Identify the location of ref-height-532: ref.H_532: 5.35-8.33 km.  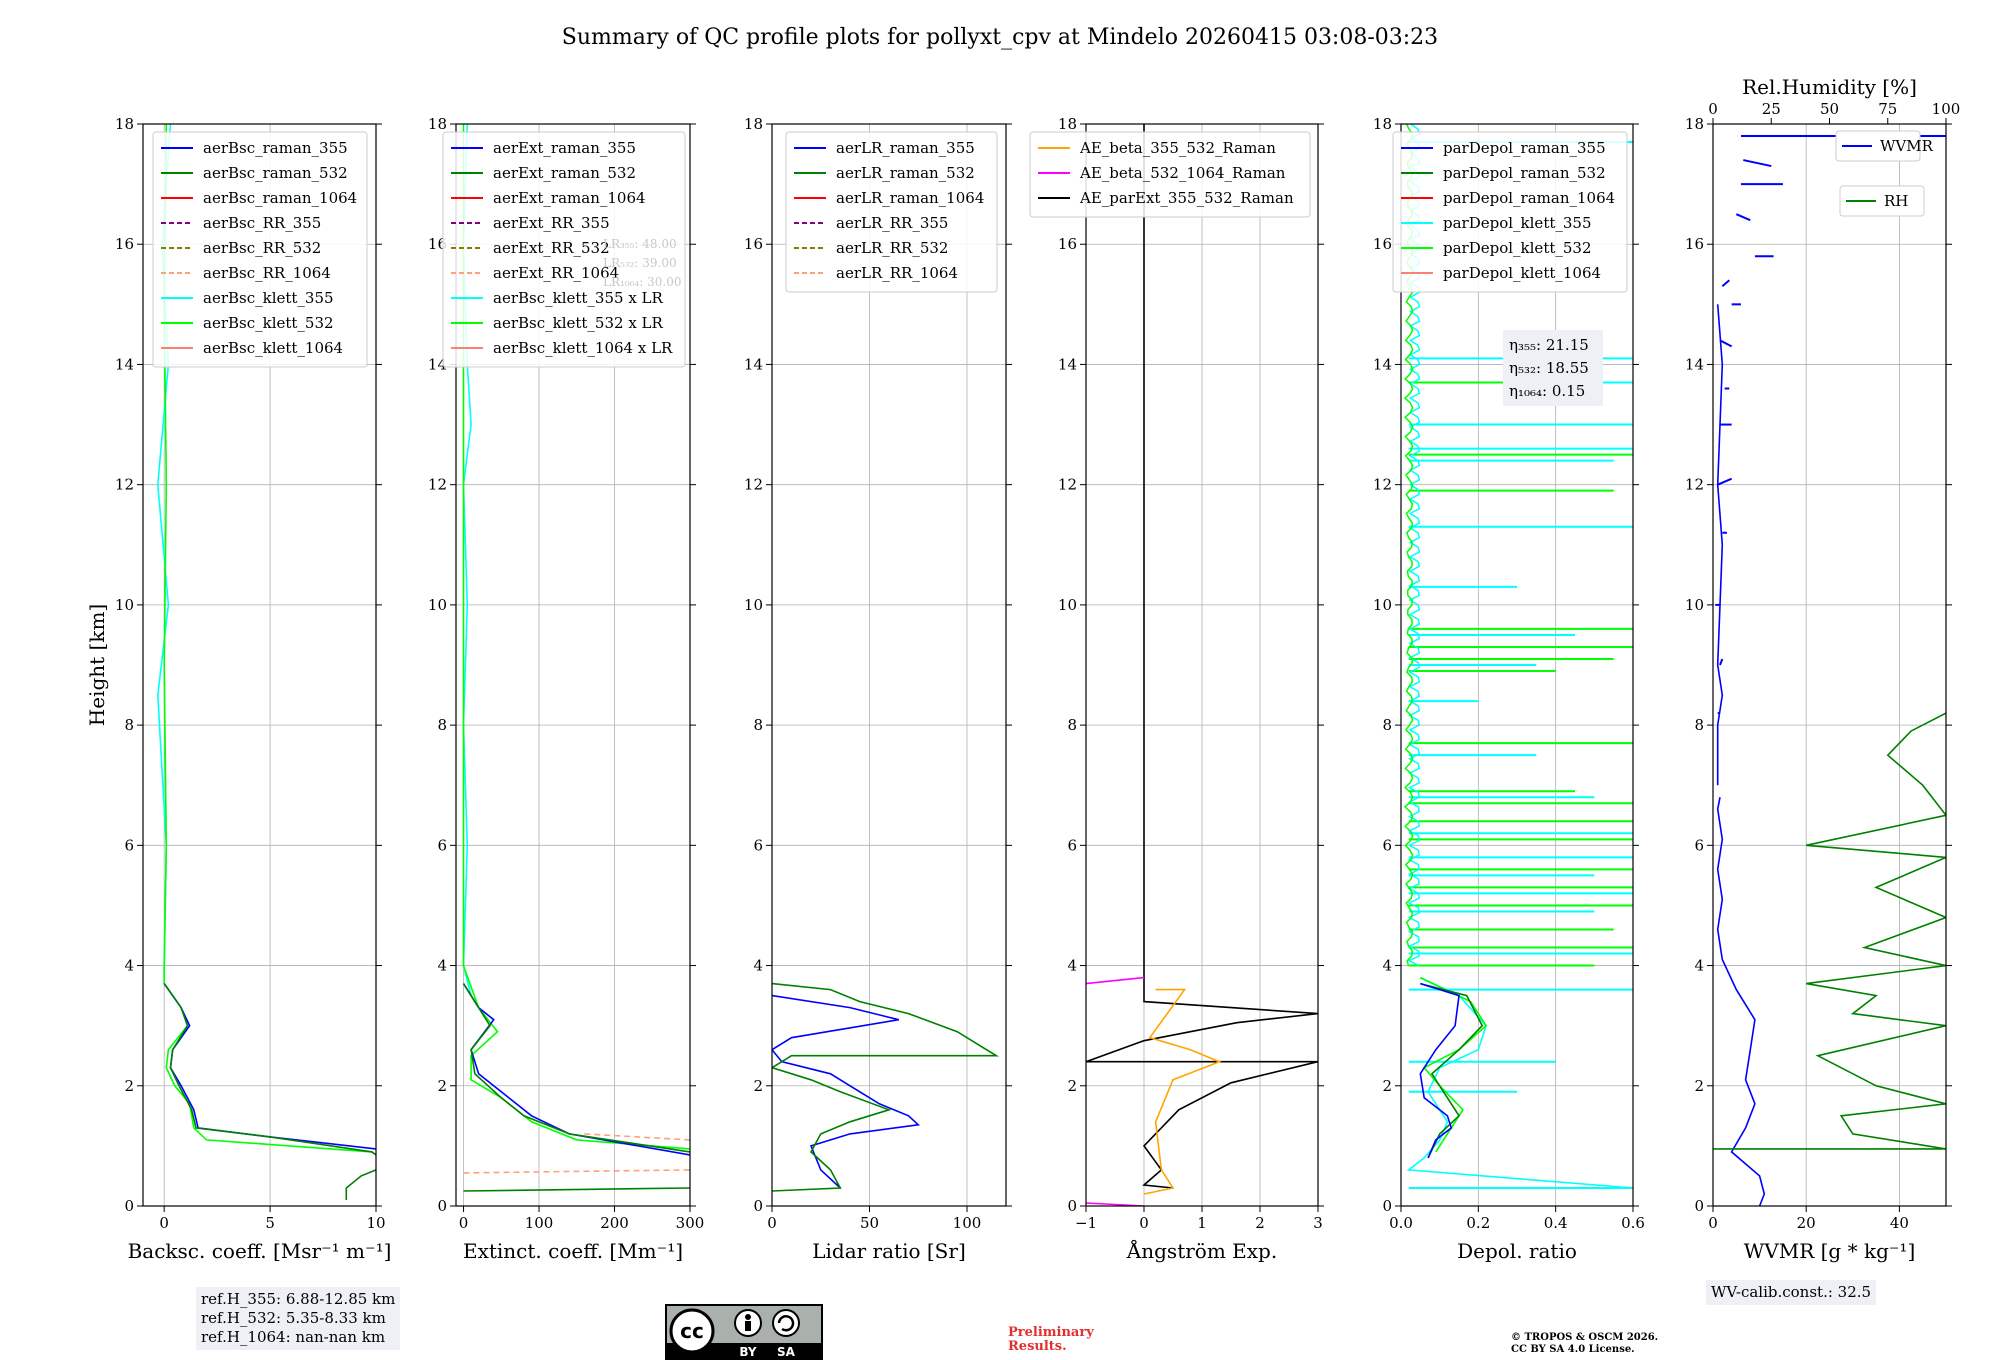
(293, 1318).